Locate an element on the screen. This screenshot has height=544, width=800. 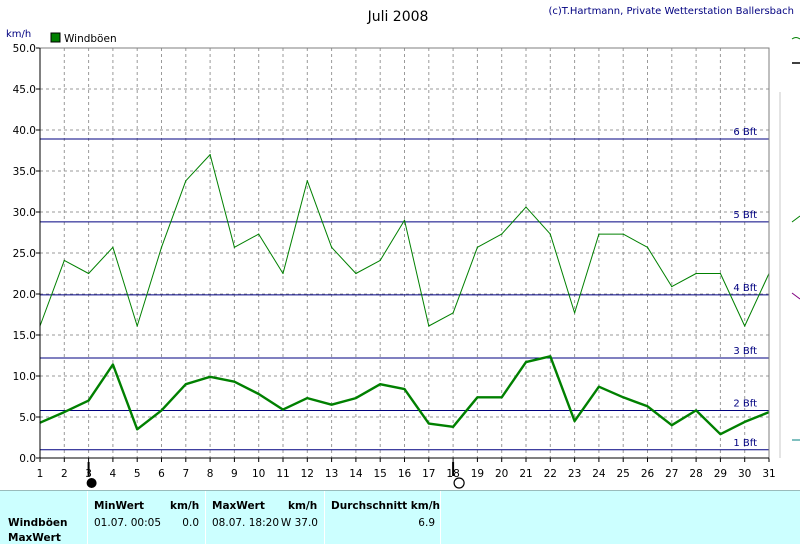
x-tick-label: 16 is located at coordinates (405, 474).